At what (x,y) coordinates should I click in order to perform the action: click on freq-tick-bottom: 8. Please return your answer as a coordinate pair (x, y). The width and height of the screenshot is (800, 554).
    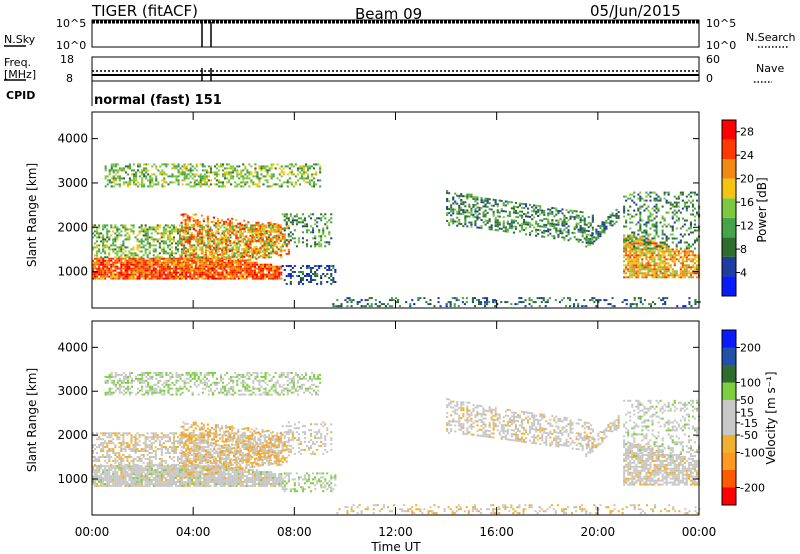
    Looking at the image, I should click on (69, 78).